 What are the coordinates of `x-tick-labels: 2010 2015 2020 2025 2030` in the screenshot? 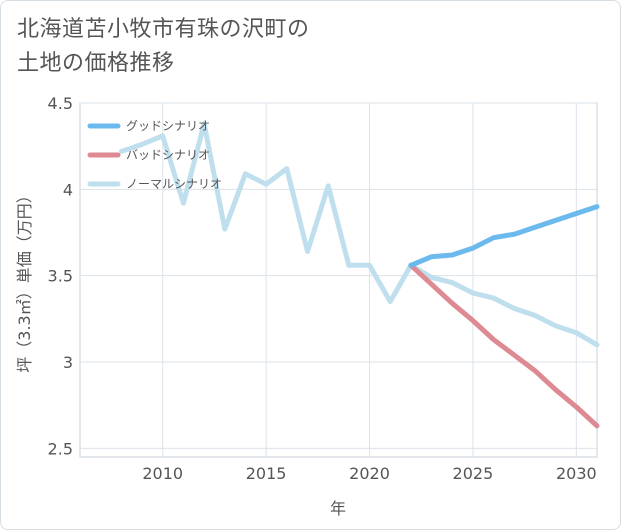 It's located at (369, 473).